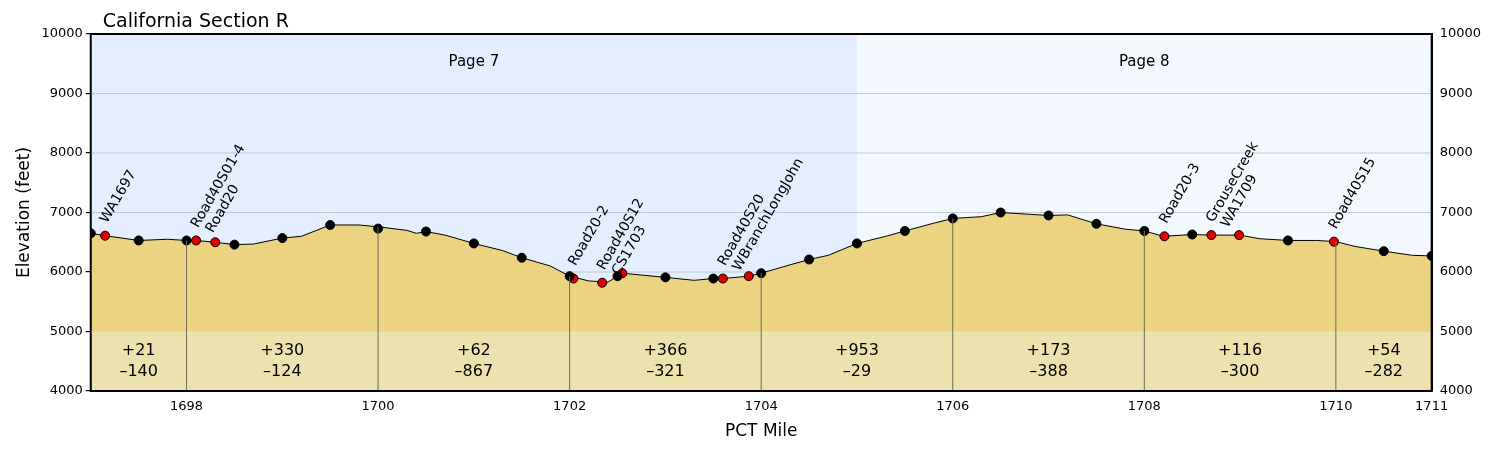 This screenshot has height=468, width=1507. I want to click on y2-tick-label: 9000, so click(1456, 92).